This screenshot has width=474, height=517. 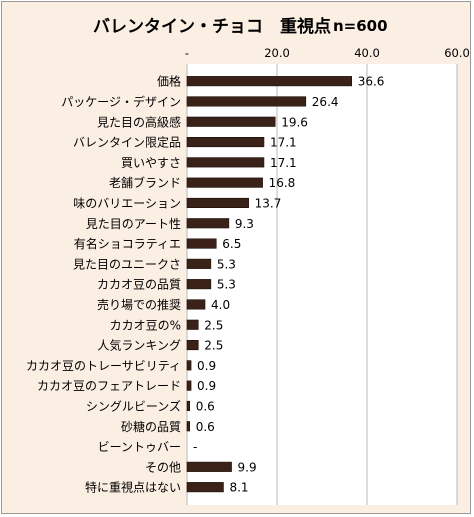 I want to click on category-label: バレンタイン限定品, so click(x=127, y=142).